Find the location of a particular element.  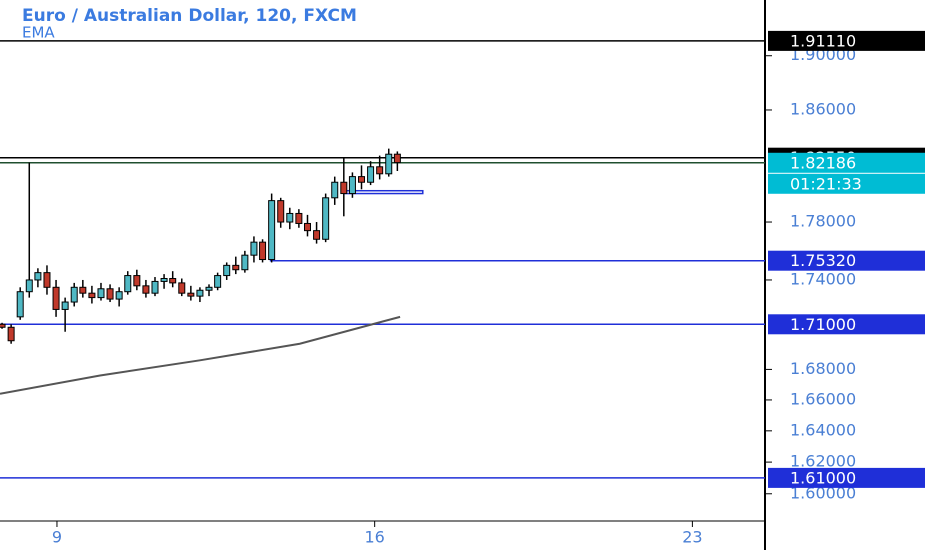

y-tick-label: 1.74000 is located at coordinates (823, 278).